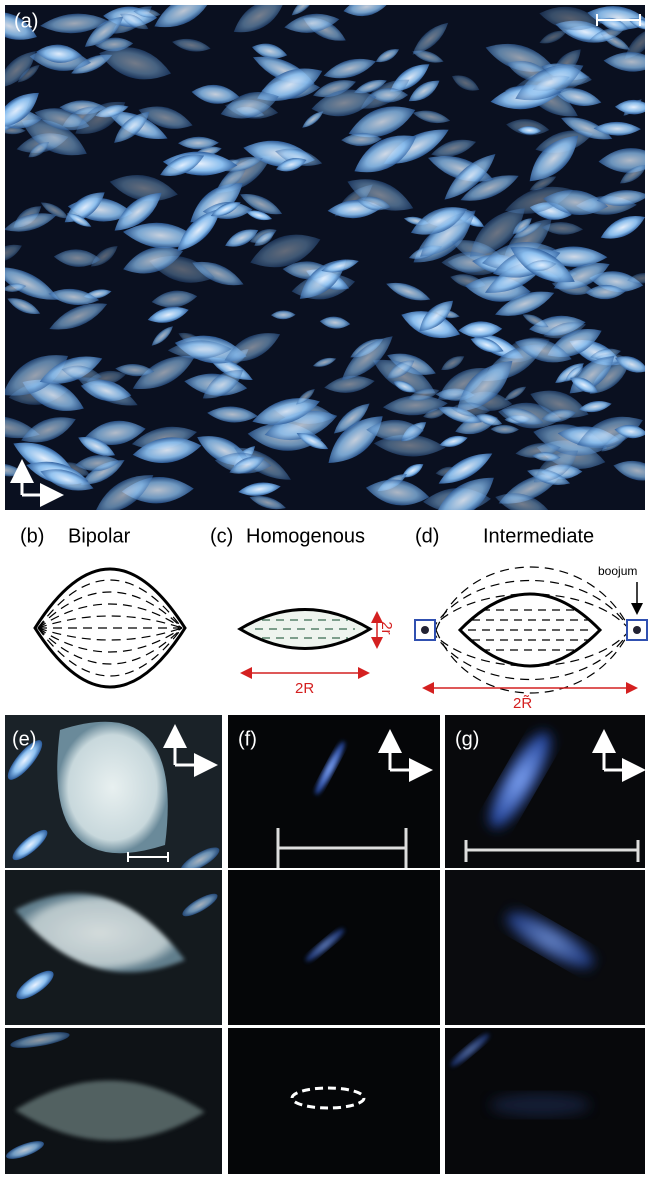 This screenshot has height=1179, width=650. I want to click on panel-f, so click(334, 944).